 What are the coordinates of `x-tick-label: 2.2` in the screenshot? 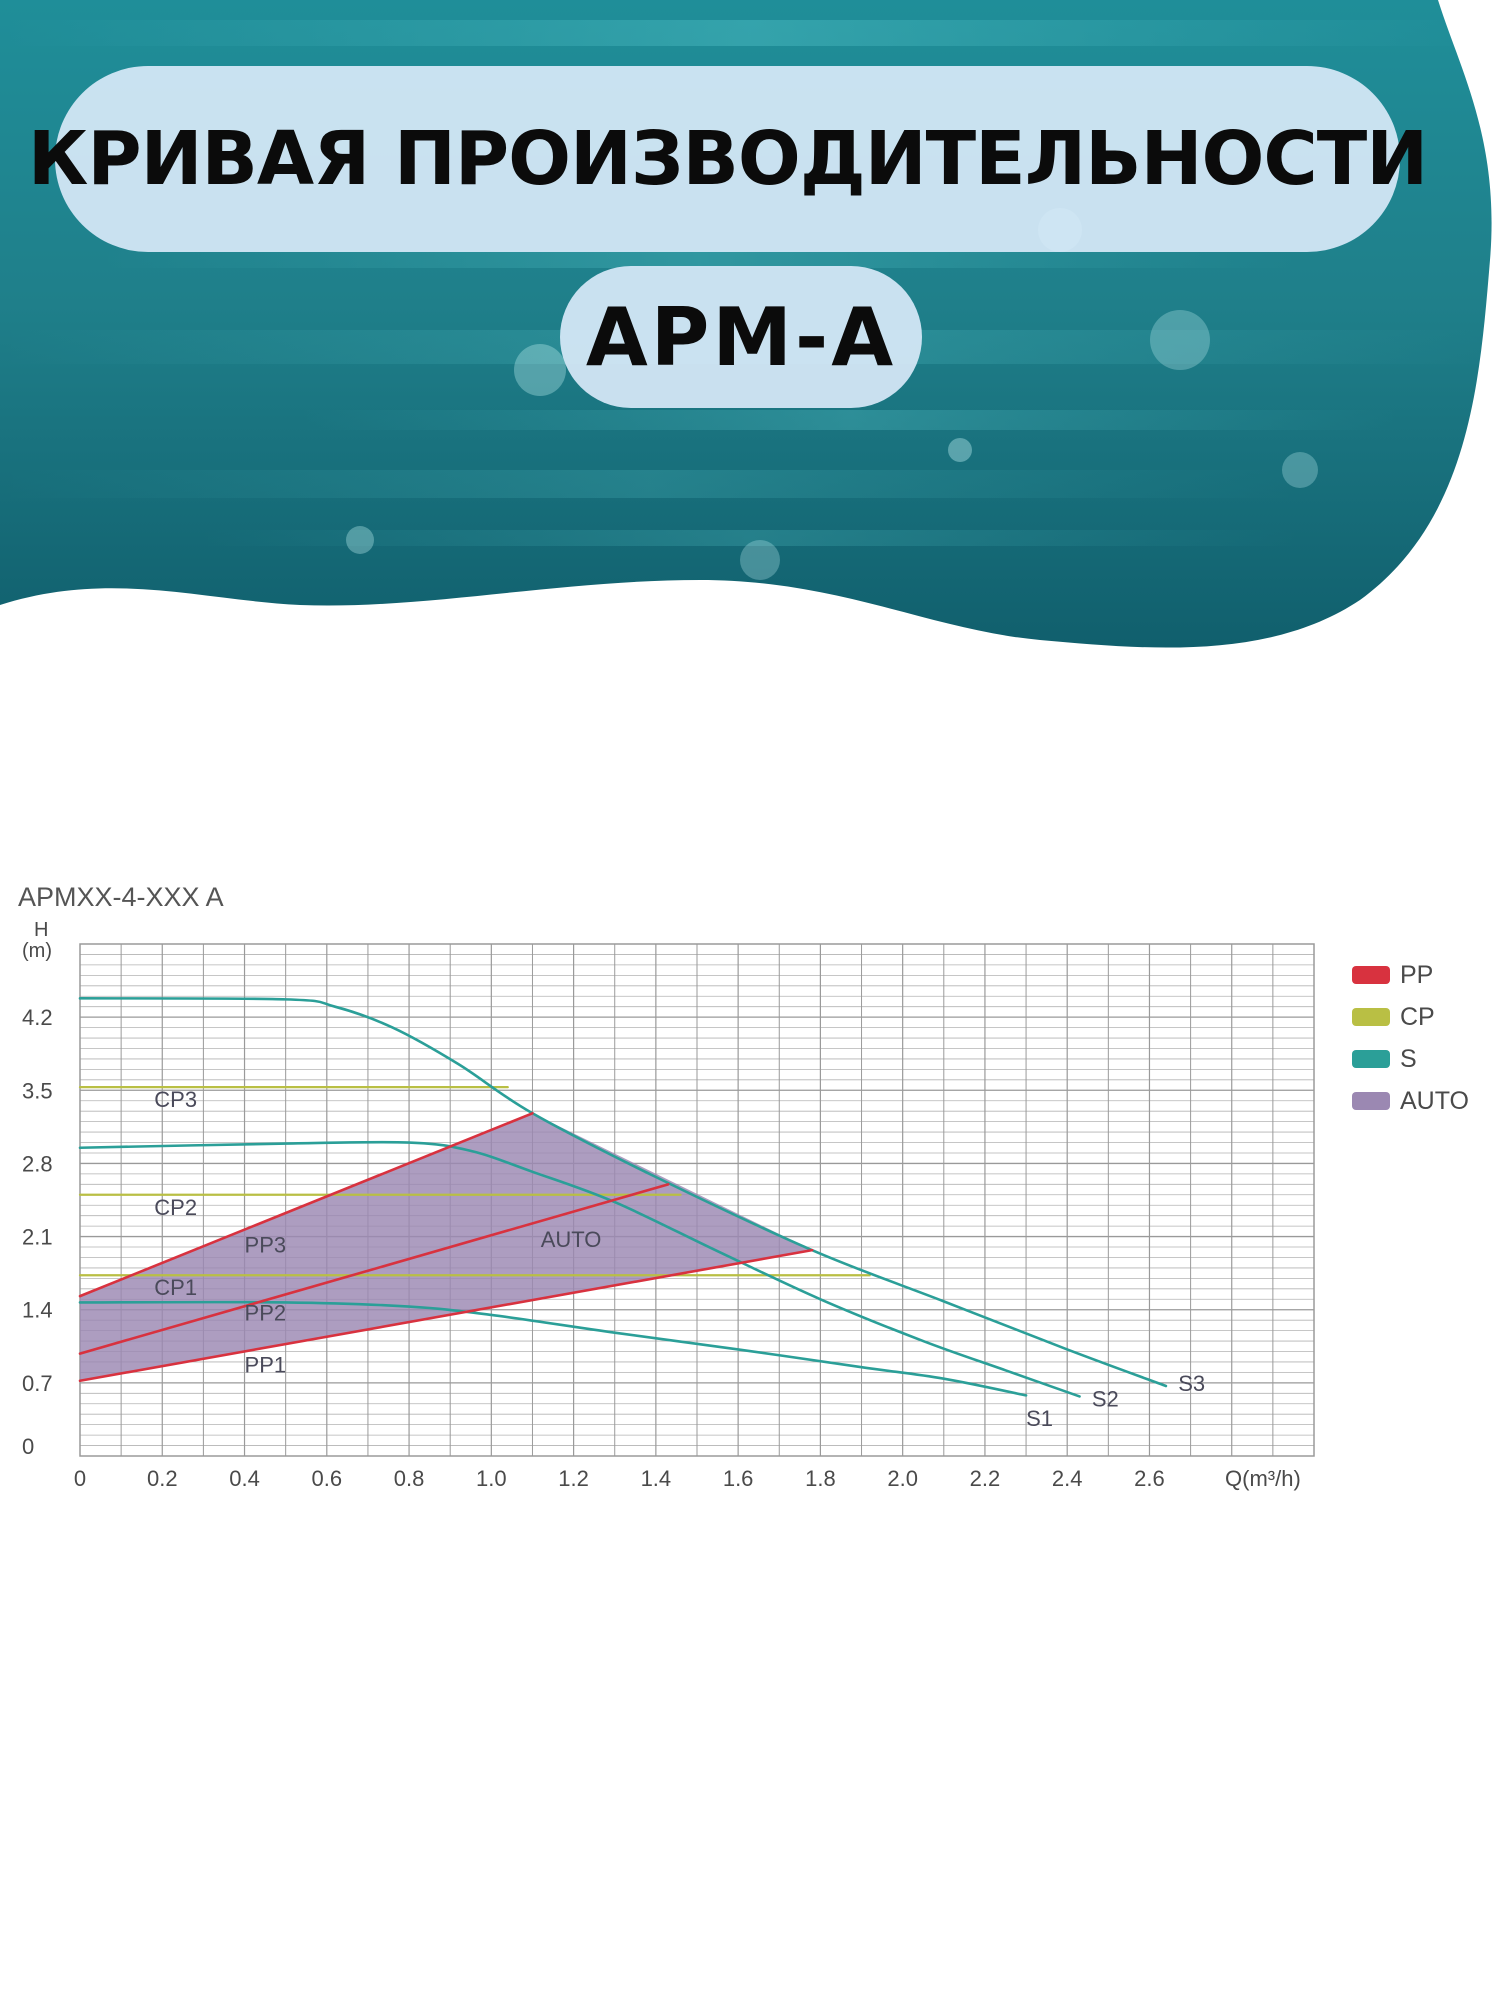 It's located at (985, 1478).